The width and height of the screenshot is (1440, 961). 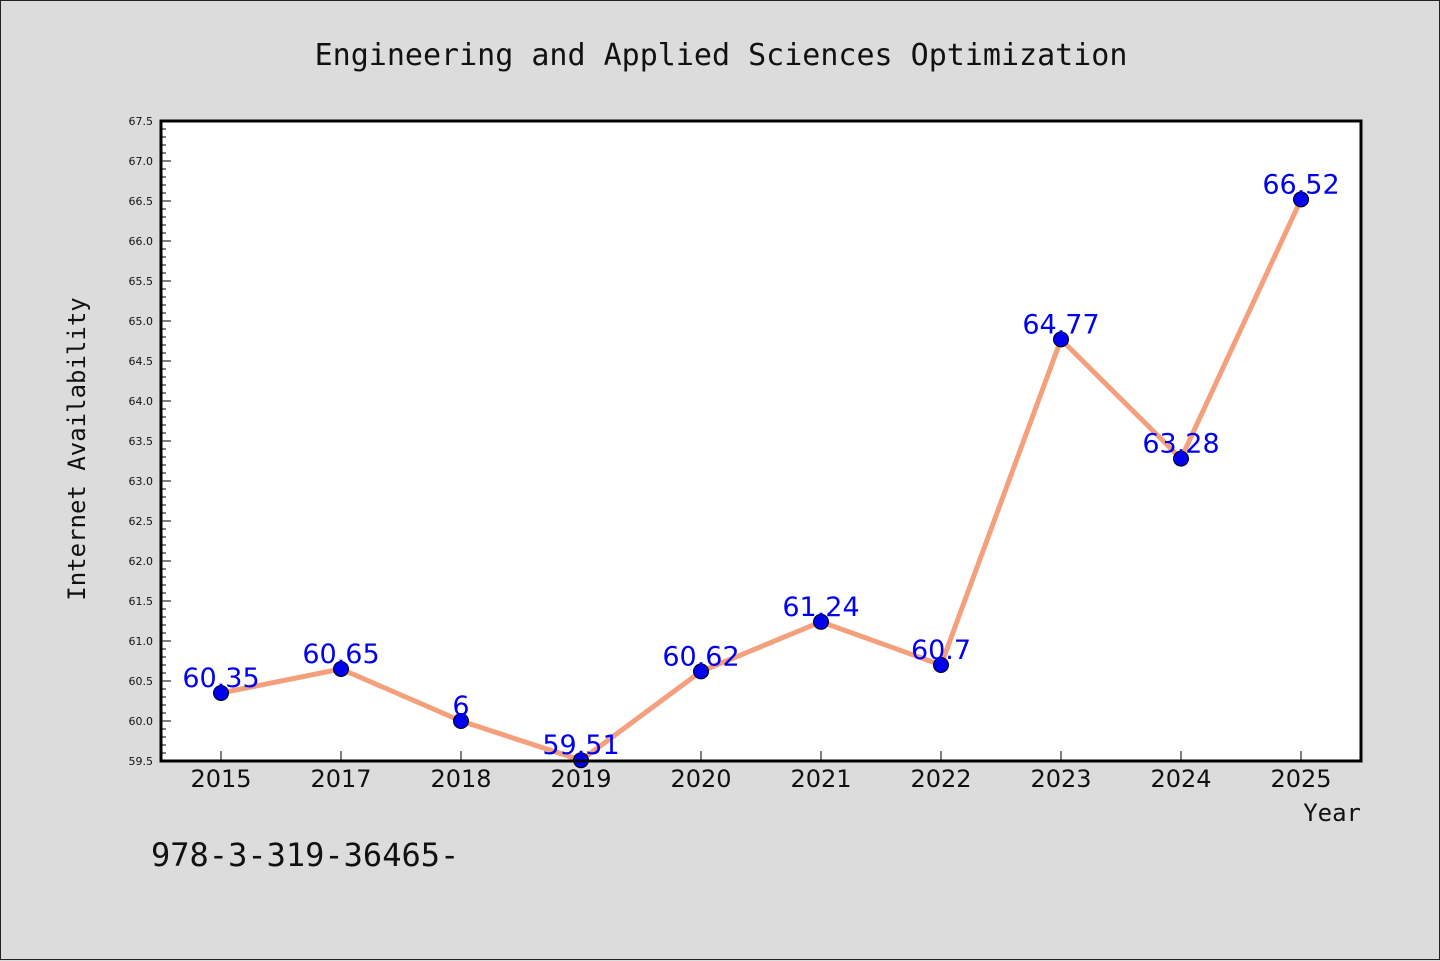 What do you see at coordinates (77, 448) in the screenshot?
I see `y-axis-label: Internet Availability` at bounding box center [77, 448].